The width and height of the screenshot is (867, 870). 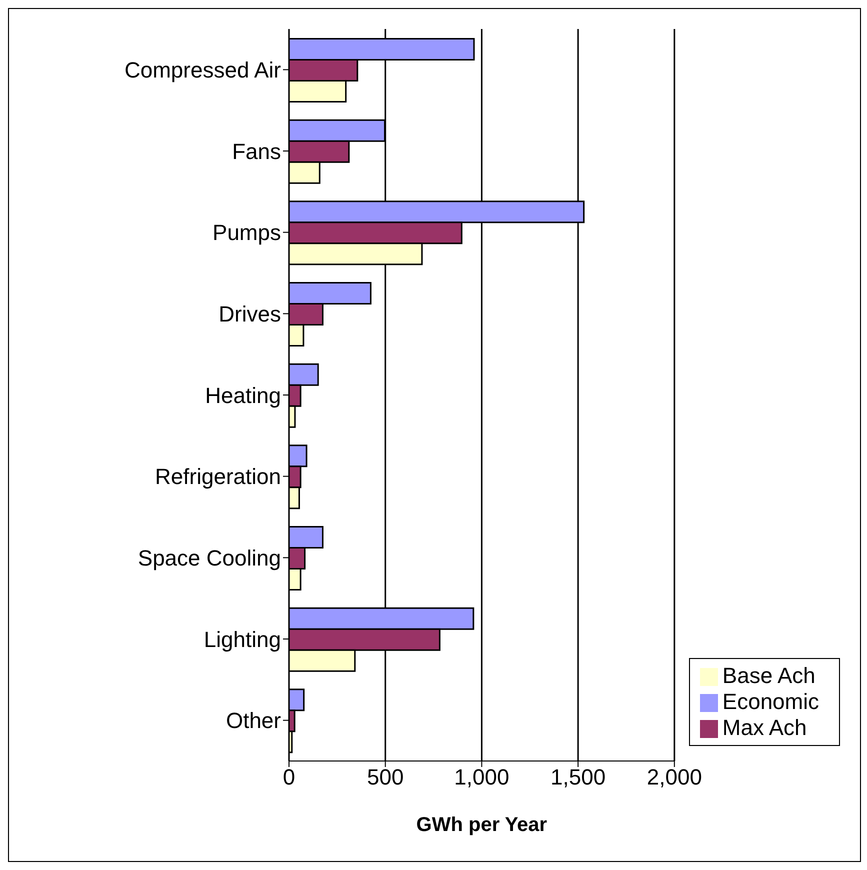 I want to click on y-tick-label: Refrigeration, so click(x=218, y=477).